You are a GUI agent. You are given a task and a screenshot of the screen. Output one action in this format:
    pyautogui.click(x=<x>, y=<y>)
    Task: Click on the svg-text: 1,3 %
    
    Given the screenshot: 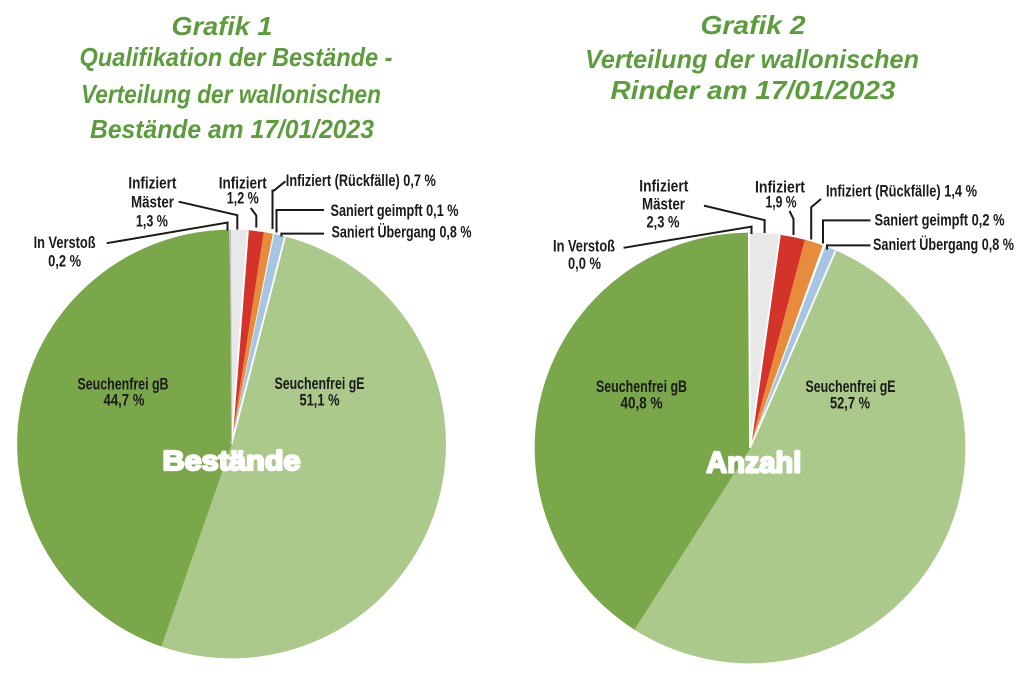 What is the action you would take?
    pyautogui.click(x=152, y=221)
    